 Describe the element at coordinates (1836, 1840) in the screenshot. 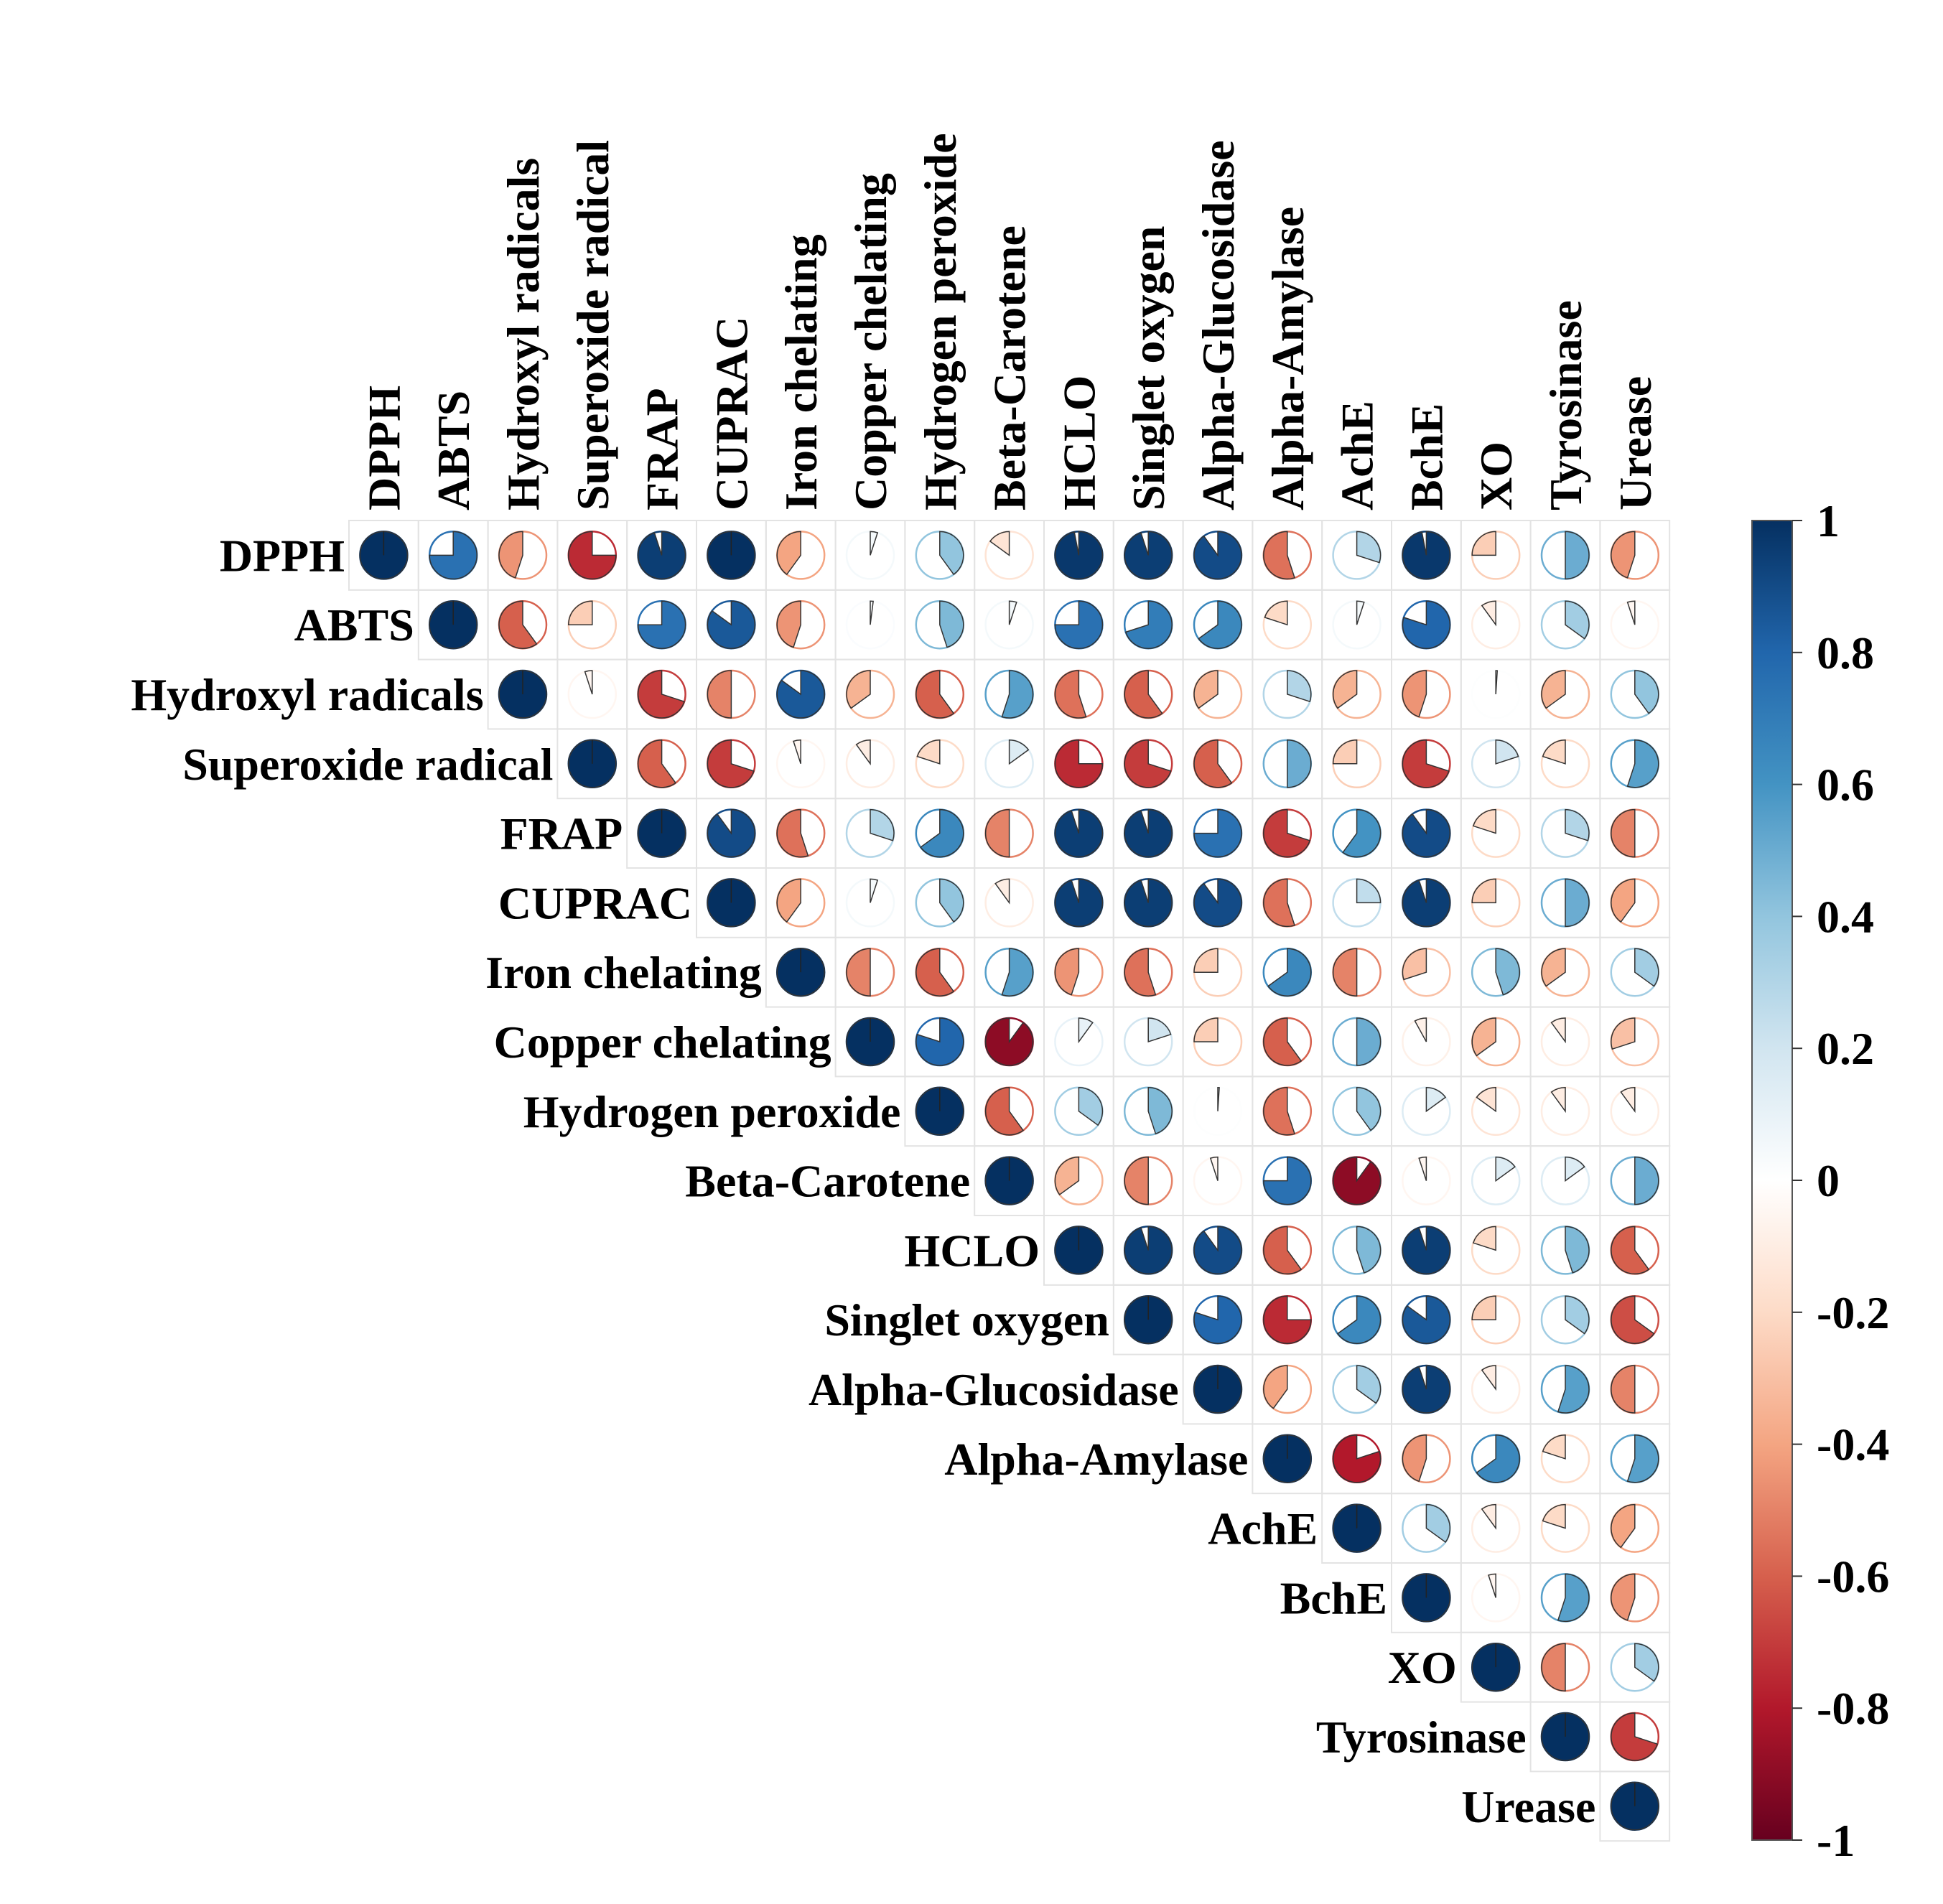

I see `colorbar-tick-label: -1` at that location.